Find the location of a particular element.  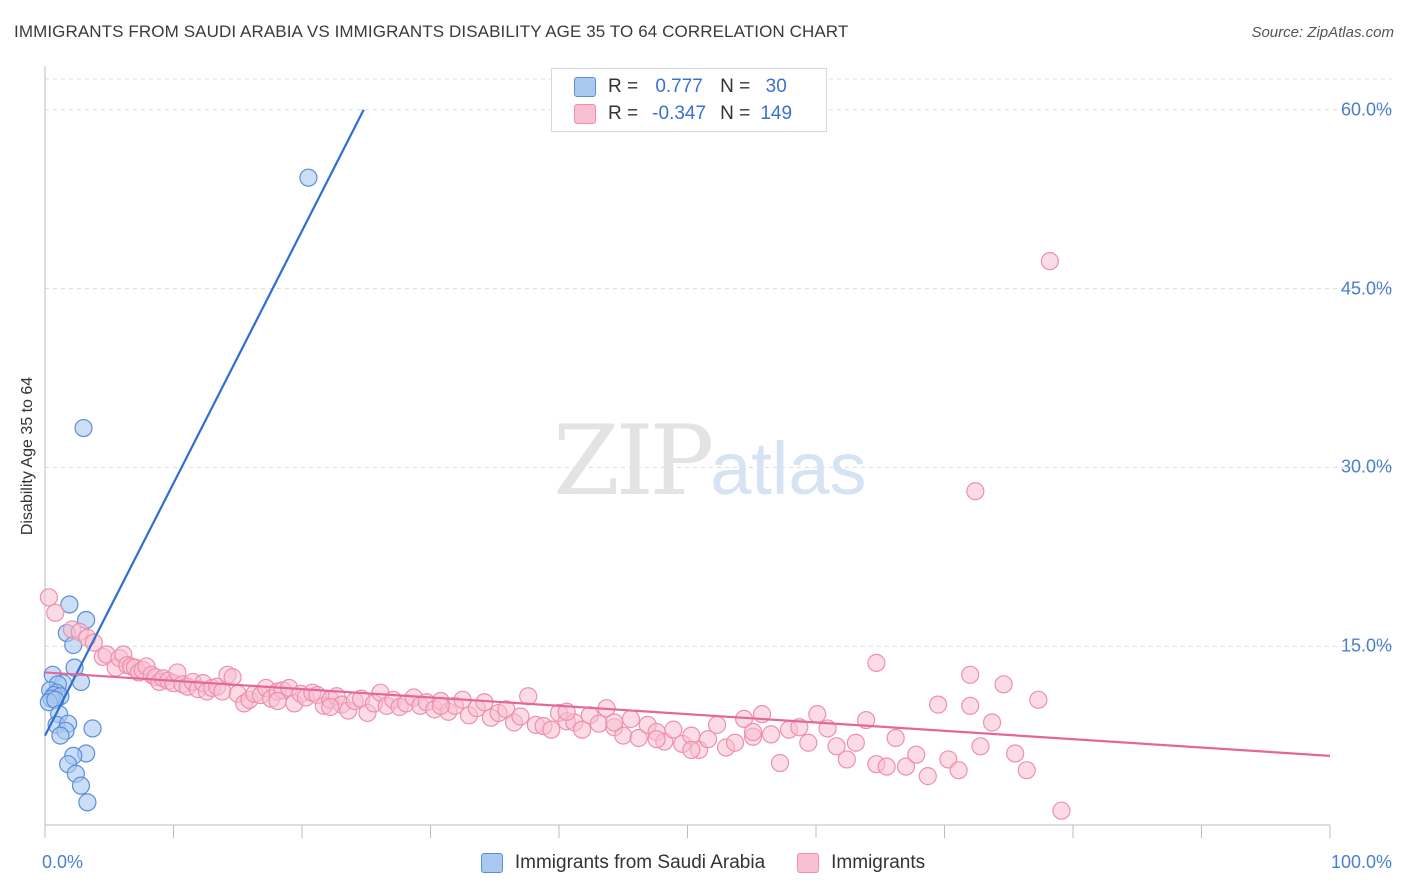

watermark: ZIPatlas is located at coordinates (710, 461).